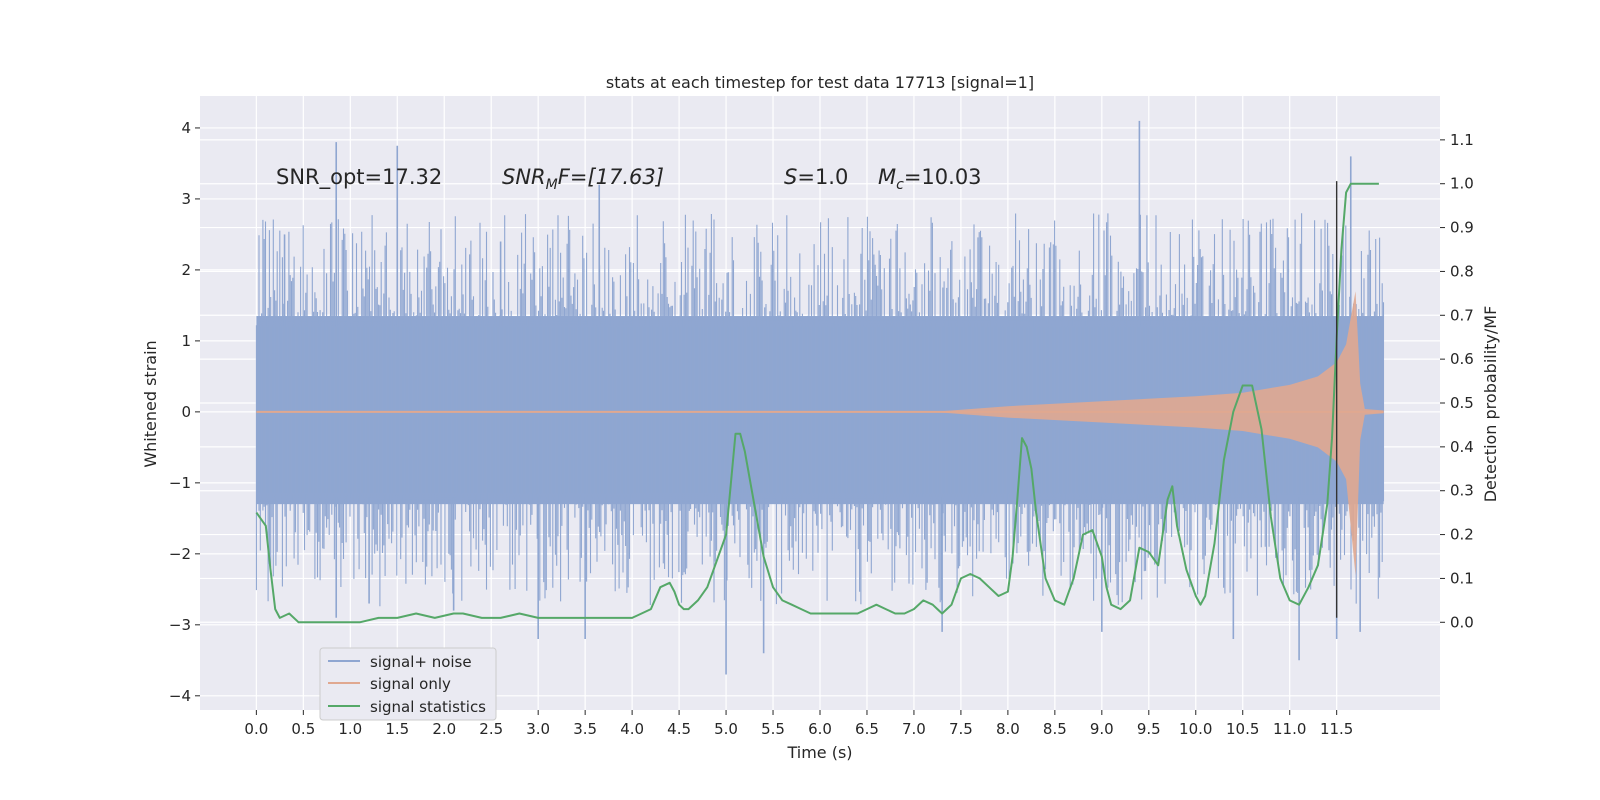 The width and height of the screenshot is (1600, 800). I want to click on legend-label-noise: signal+ noise, so click(421, 662).